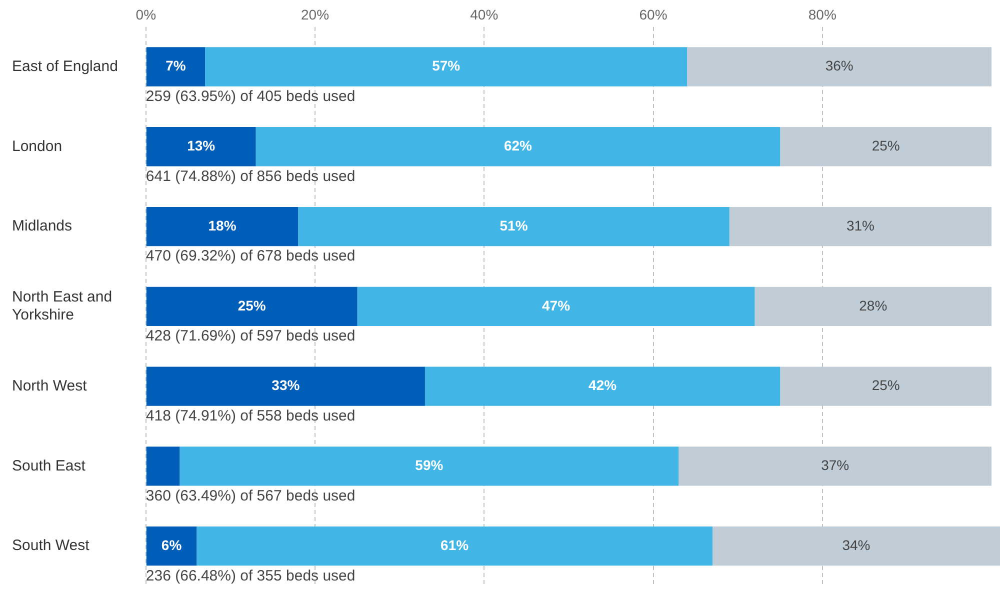 The image size is (1000, 605). Describe the element at coordinates (251, 176) in the screenshot. I see `annotation: 641 (74.88%) of 856 beds used` at that location.